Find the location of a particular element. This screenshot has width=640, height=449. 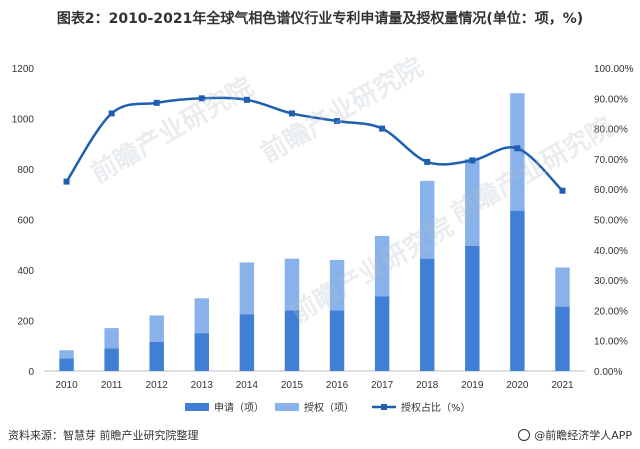

y2-tick-label: 60.00% is located at coordinates (611, 190).